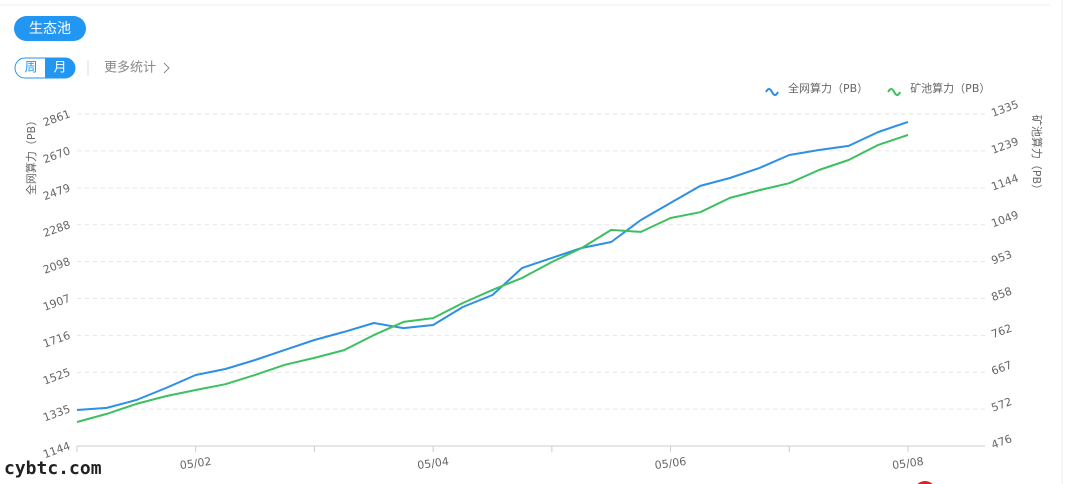 This screenshot has width=1072, height=484. Describe the element at coordinates (56, 377) in the screenshot. I see `y-tick-label: 1525` at that location.